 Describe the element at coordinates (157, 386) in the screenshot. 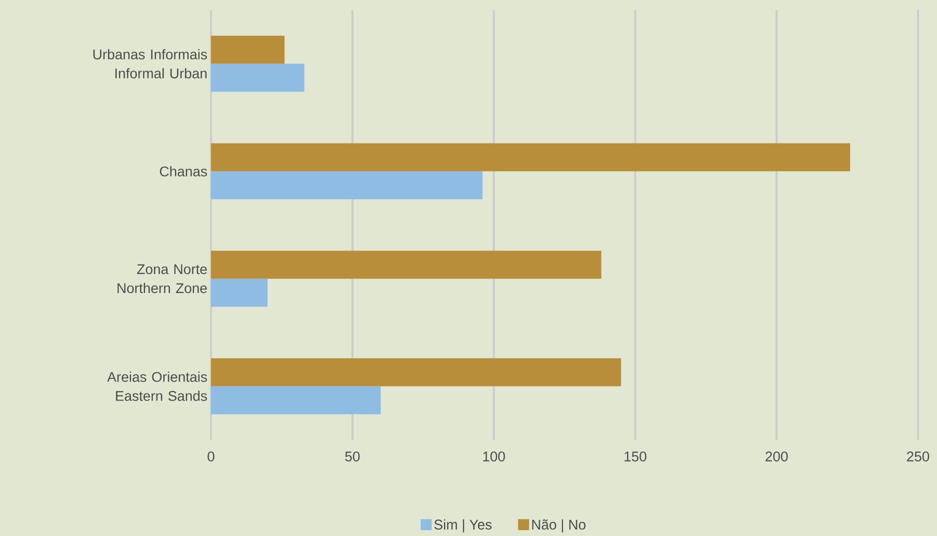

I see `y-tick-label: Areias Orientais Eastern Sands` at that location.